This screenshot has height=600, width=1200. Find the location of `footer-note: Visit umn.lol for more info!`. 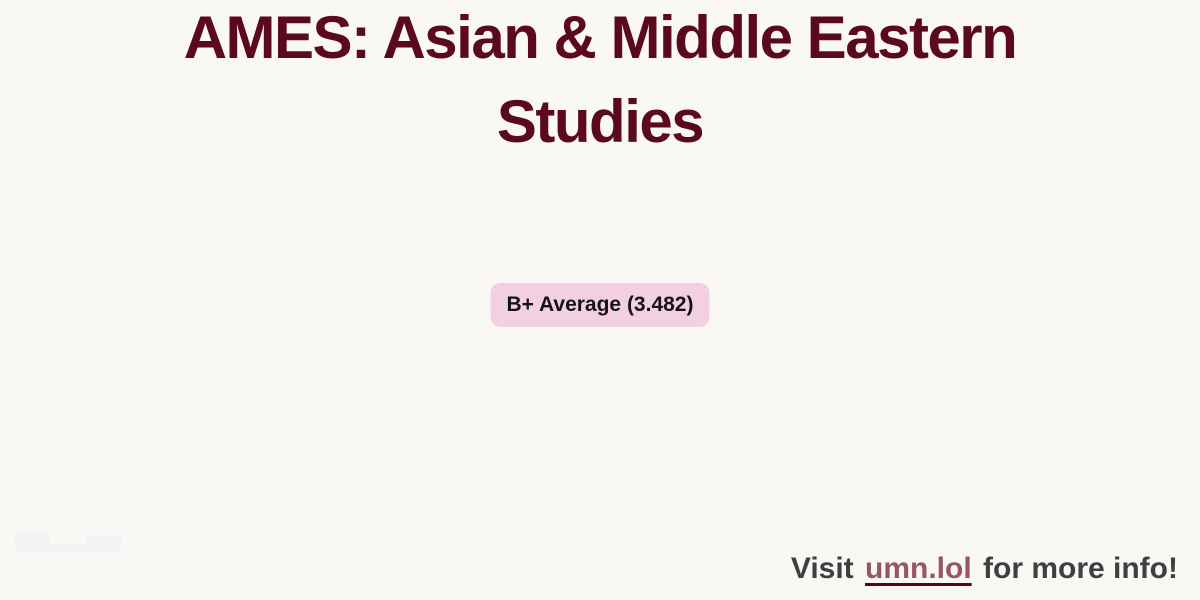

footer-note: Visit umn.lol for more info! is located at coordinates (984, 569).